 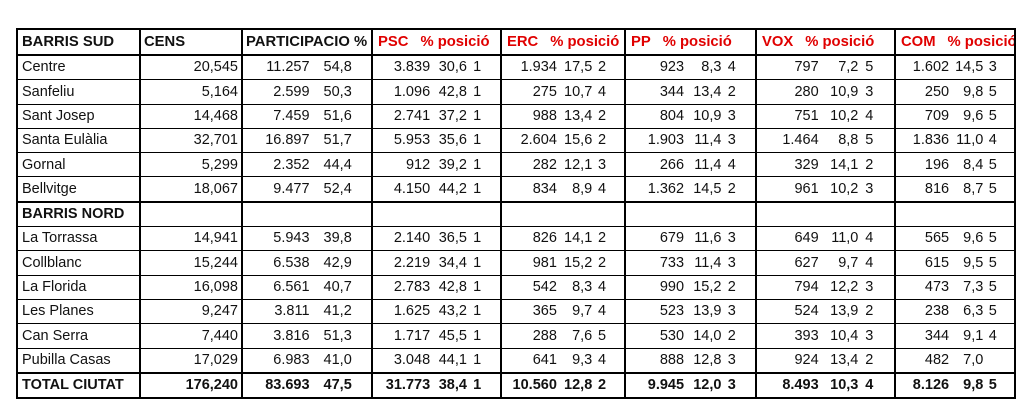 What do you see at coordinates (412, 359) in the screenshot?
I see `psc-votes: 3.048` at bounding box center [412, 359].